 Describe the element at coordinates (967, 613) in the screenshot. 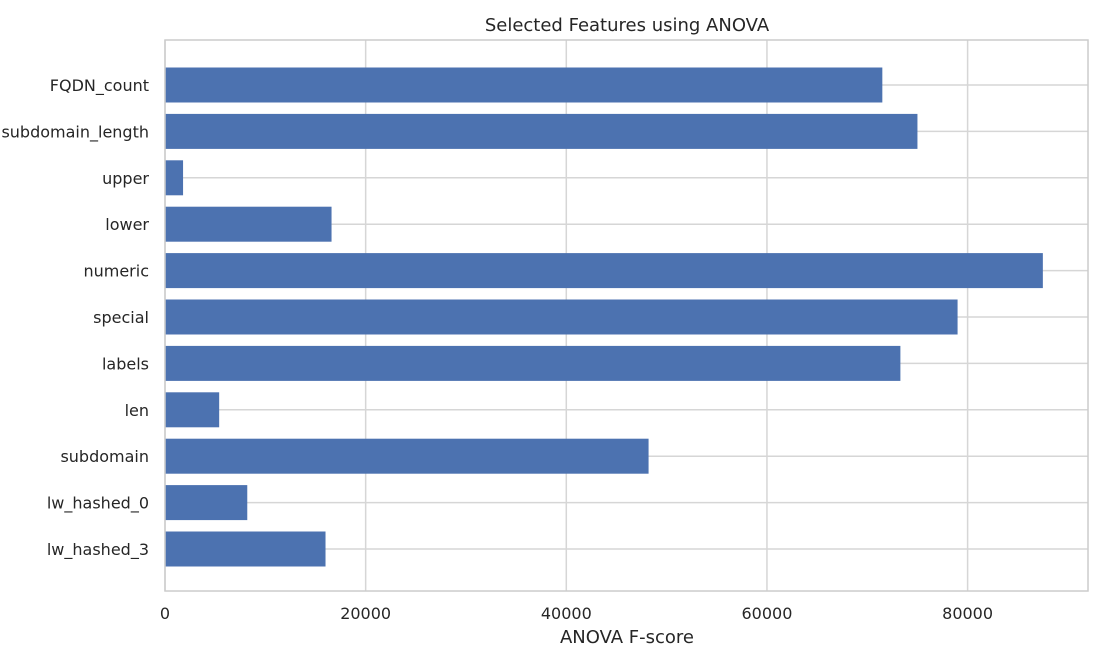

I see `x-tick-label: 80000` at that location.